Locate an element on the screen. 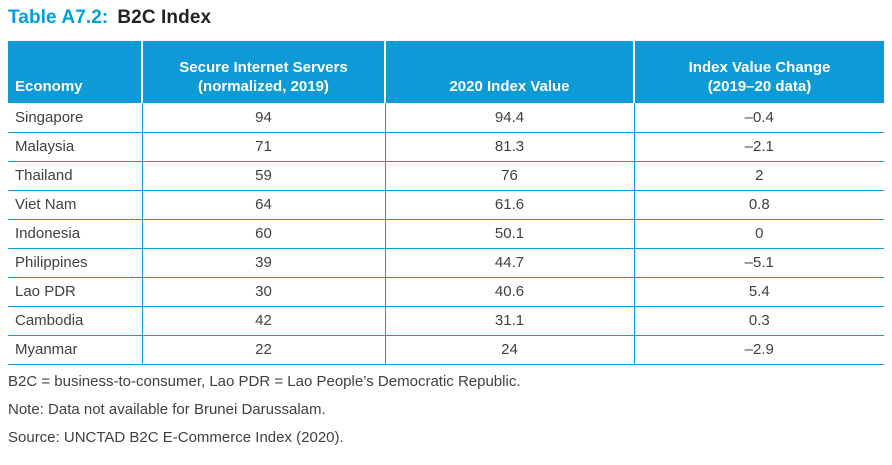 This screenshot has width=892, height=465. economy-cell: Philippines is located at coordinates (75, 263).